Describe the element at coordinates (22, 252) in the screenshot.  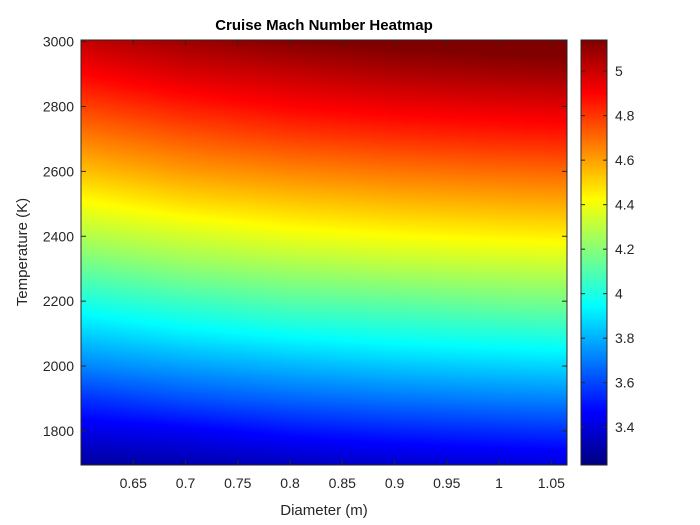
I see `y-axis-label: Temperature (K)` at that location.